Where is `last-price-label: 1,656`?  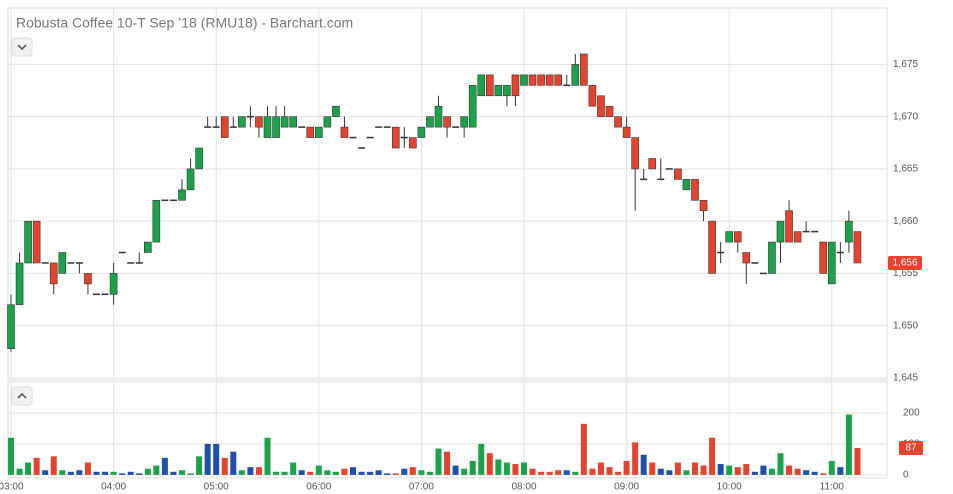
last-price-label: 1,656 is located at coordinates (904, 263).